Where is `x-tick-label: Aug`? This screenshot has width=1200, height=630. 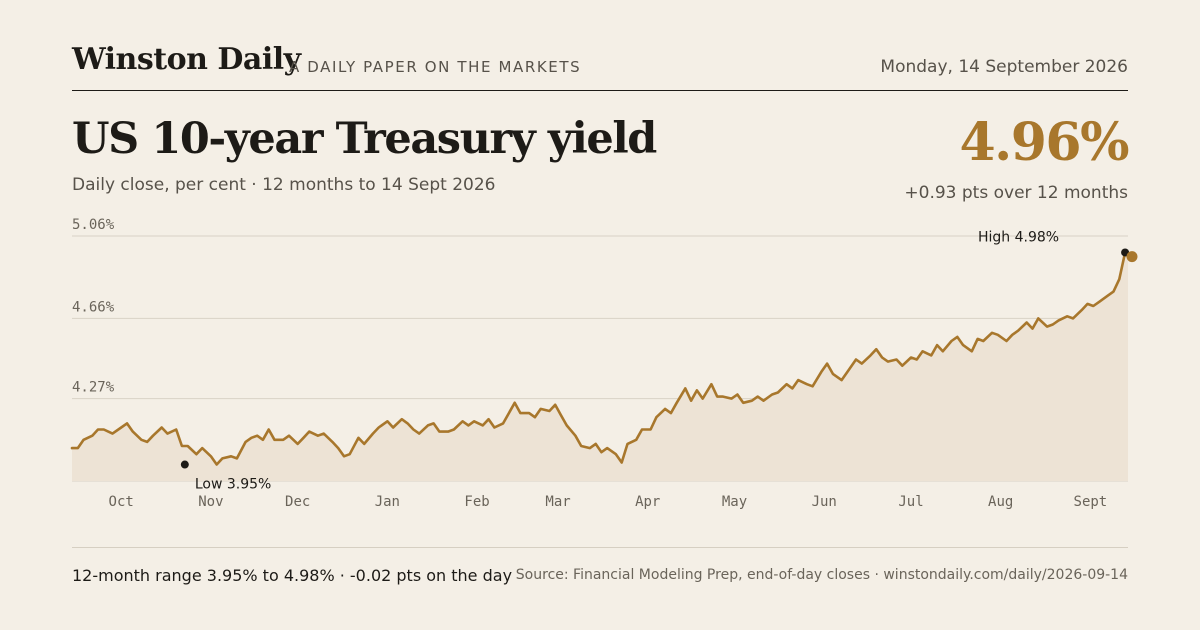 x-tick-label: Aug is located at coordinates (1000, 502).